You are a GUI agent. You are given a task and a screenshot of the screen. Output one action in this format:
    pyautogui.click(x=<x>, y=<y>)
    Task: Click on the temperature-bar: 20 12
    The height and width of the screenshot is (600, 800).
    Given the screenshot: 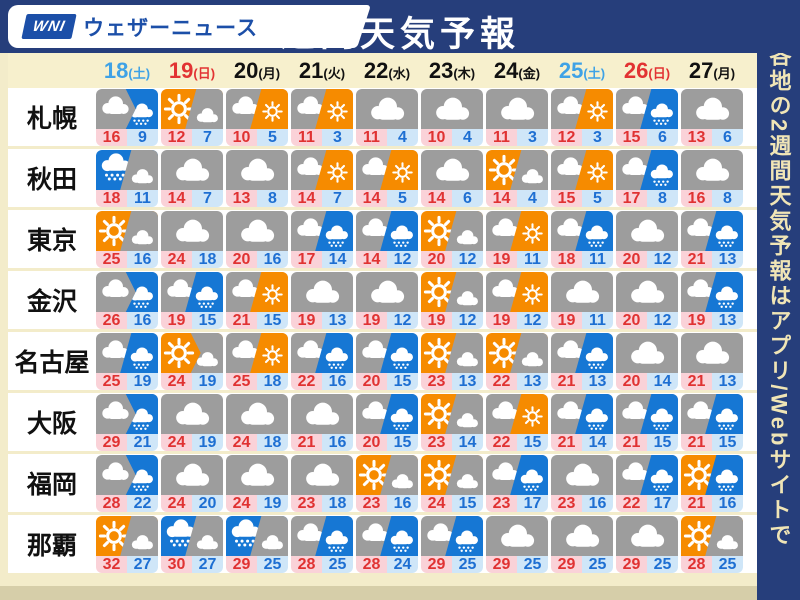 What is the action you would take?
    pyautogui.click(x=647, y=259)
    